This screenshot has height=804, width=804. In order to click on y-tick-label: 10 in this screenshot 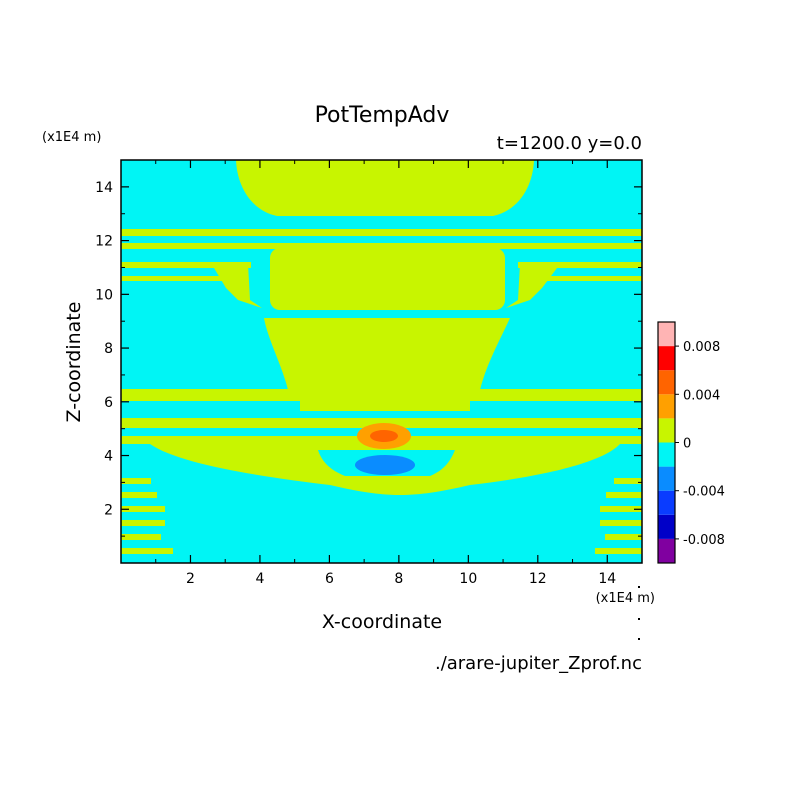, I will do `click(104, 295)`.